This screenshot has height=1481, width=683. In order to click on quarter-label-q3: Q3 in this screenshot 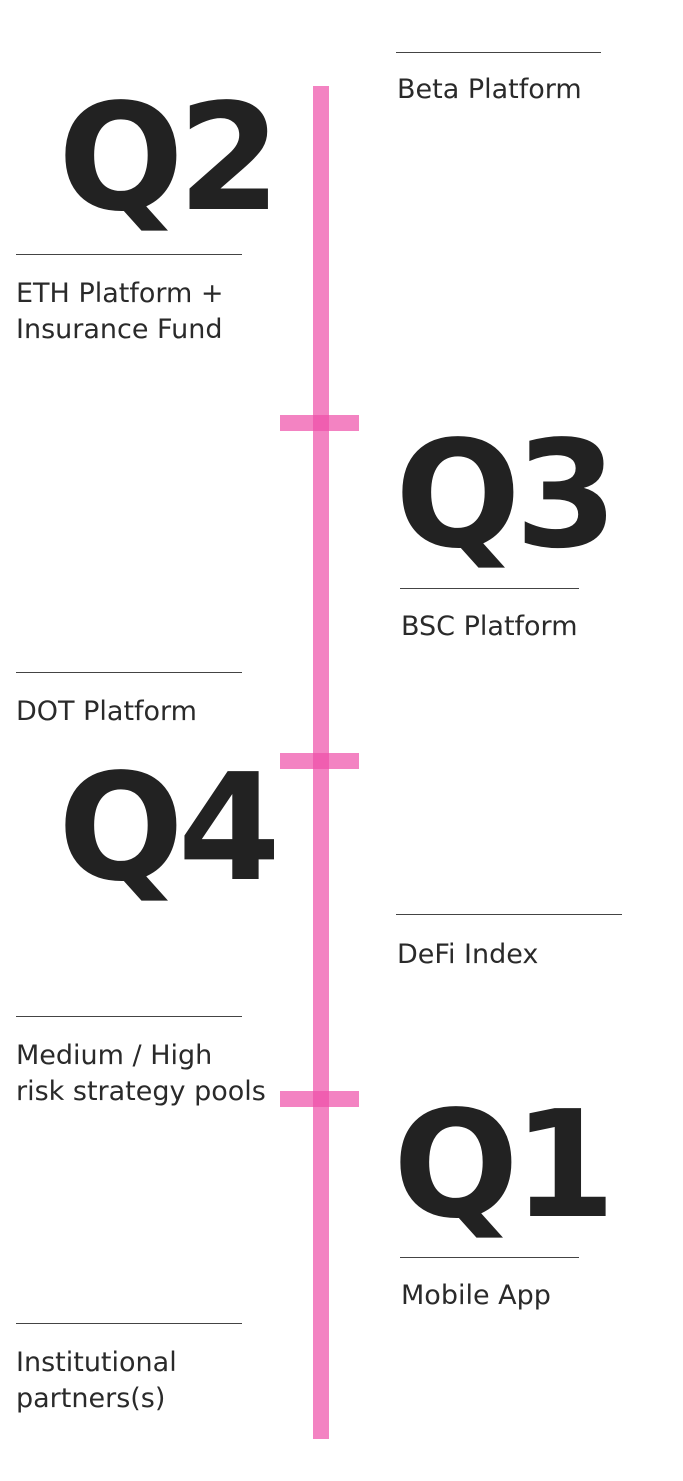, I will do `click(506, 495)`.